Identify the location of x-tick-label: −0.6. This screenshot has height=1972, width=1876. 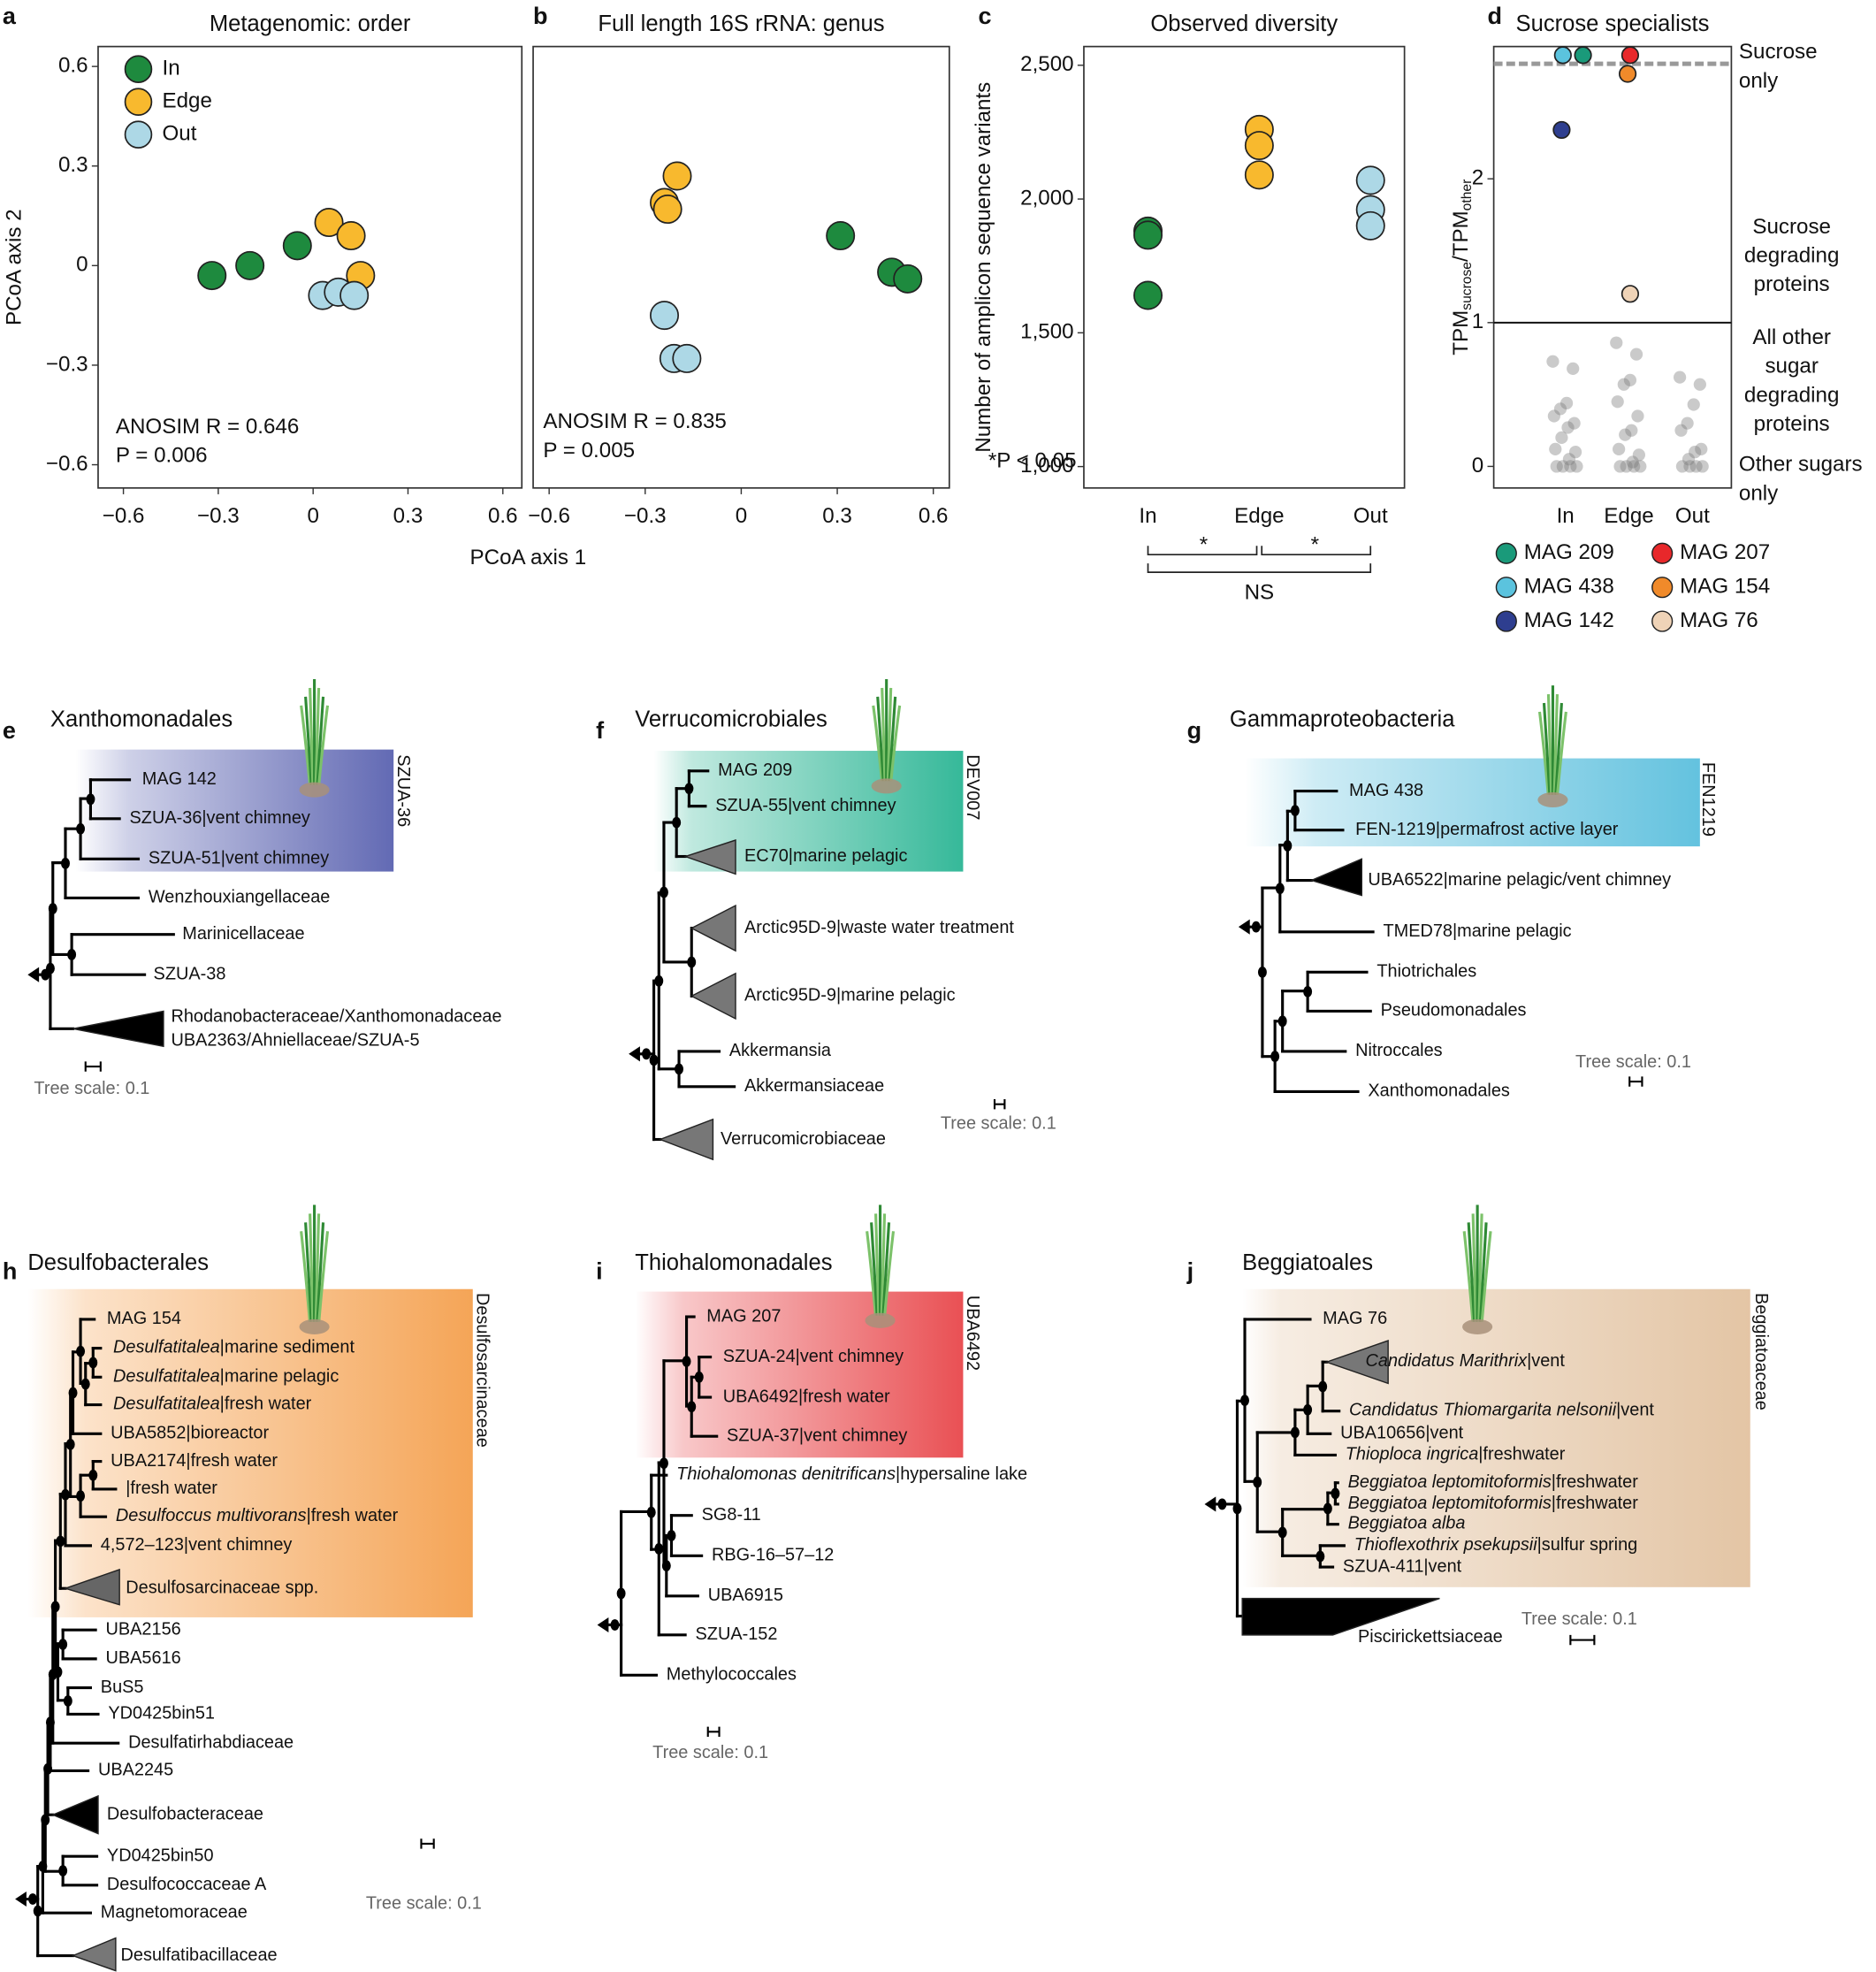
(124, 516).